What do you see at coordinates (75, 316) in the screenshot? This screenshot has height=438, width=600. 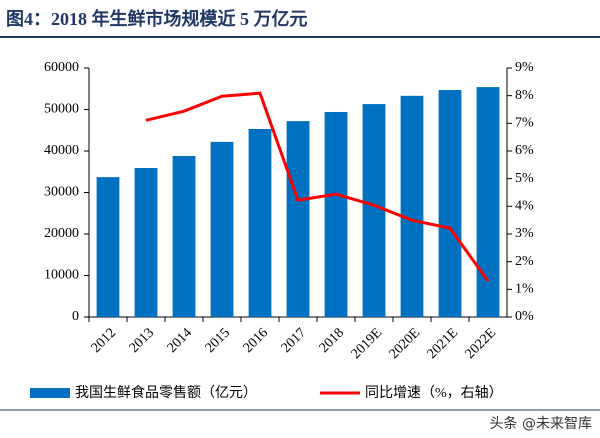 I see `y-tick-label: 0` at bounding box center [75, 316].